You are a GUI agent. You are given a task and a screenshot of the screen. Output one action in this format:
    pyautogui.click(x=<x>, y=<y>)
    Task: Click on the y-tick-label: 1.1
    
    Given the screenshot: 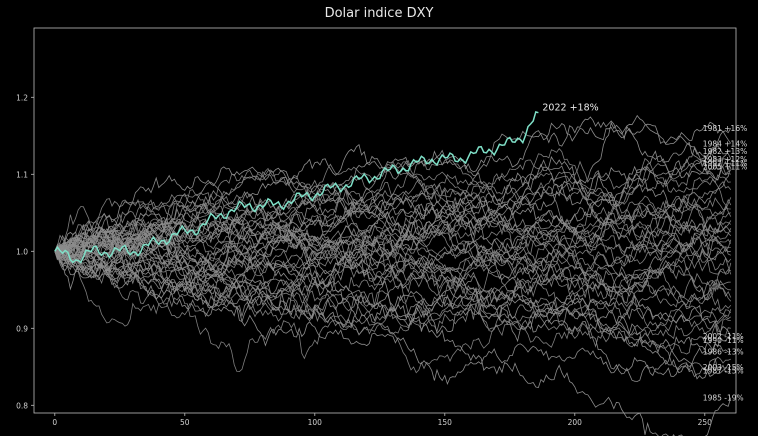 What is the action you would take?
    pyautogui.click(x=22, y=174)
    